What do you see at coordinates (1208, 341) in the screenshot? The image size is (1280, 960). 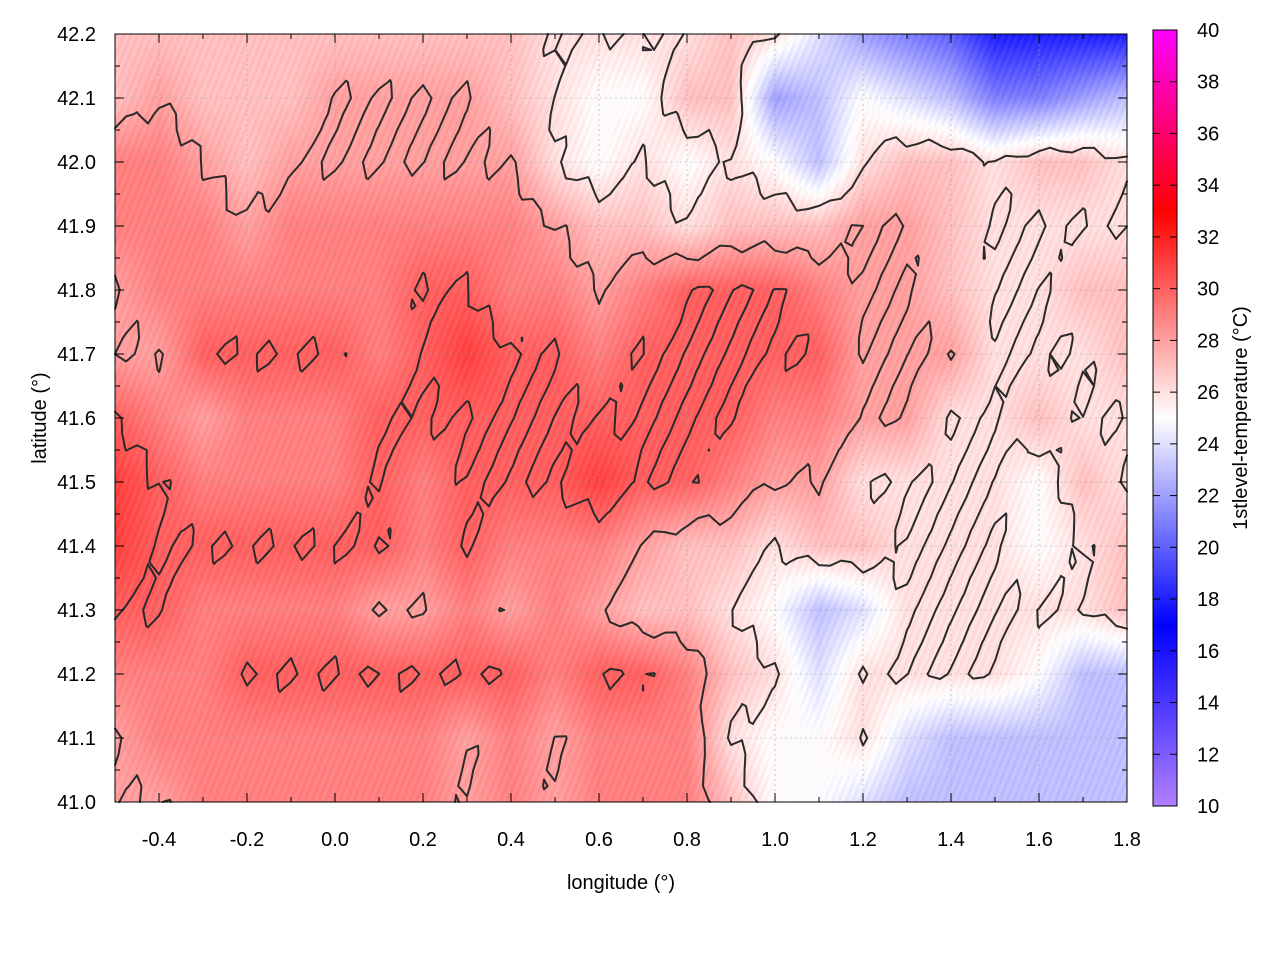 I see `colorbar-tick-label: 28` at bounding box center [1208, 341].